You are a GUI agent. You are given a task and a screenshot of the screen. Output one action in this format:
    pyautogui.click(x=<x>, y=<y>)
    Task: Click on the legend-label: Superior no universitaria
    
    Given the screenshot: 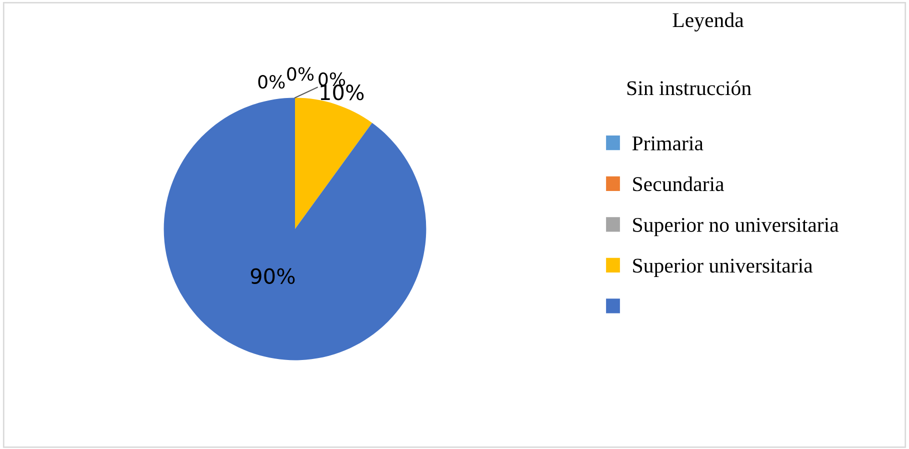 What is the action you would take?
    pyautogui.click(x=736, y=227)
    